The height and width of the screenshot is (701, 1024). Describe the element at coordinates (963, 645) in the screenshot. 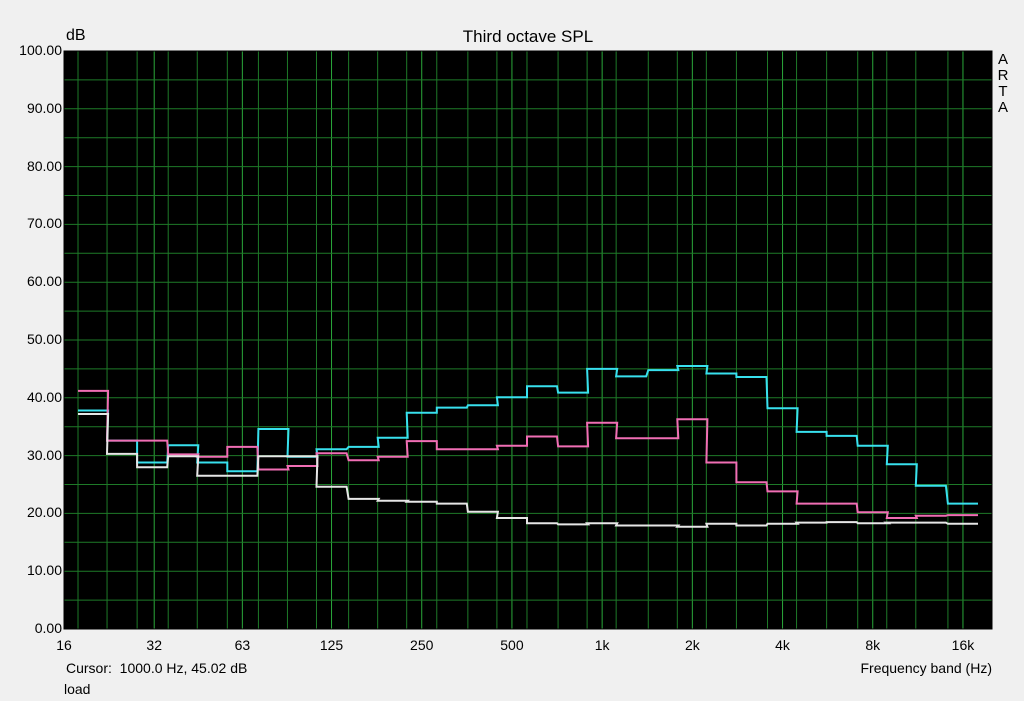

I see `x-tick-label: 16k` at that location.